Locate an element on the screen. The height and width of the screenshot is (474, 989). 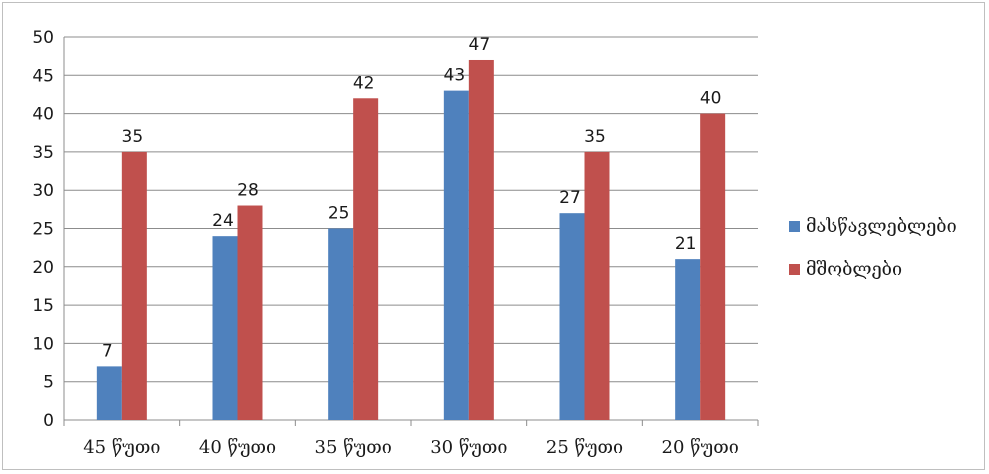
data-label: 21 is located at coordinates (686, 244).